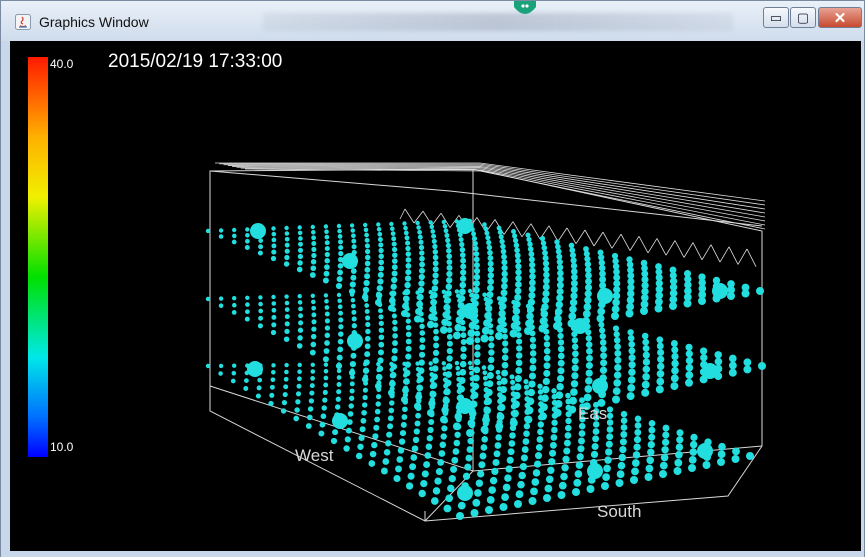  Describe the element at coordinates (840, 17) in the screenshot. I see `close-button: ✕` at that location.